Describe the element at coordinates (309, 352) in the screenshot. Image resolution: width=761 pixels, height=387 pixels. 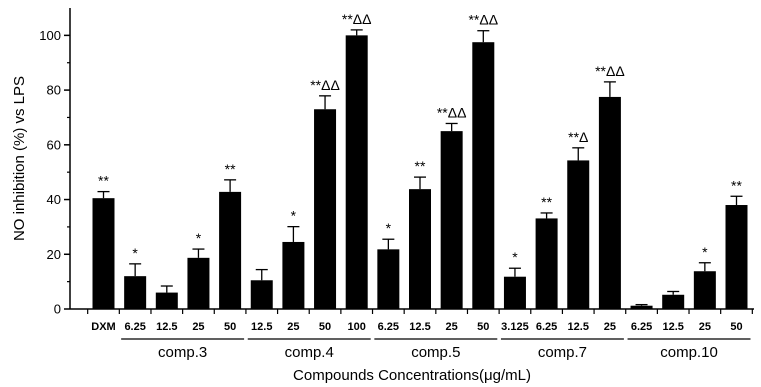
I see `group-label: comp.4` at that location.